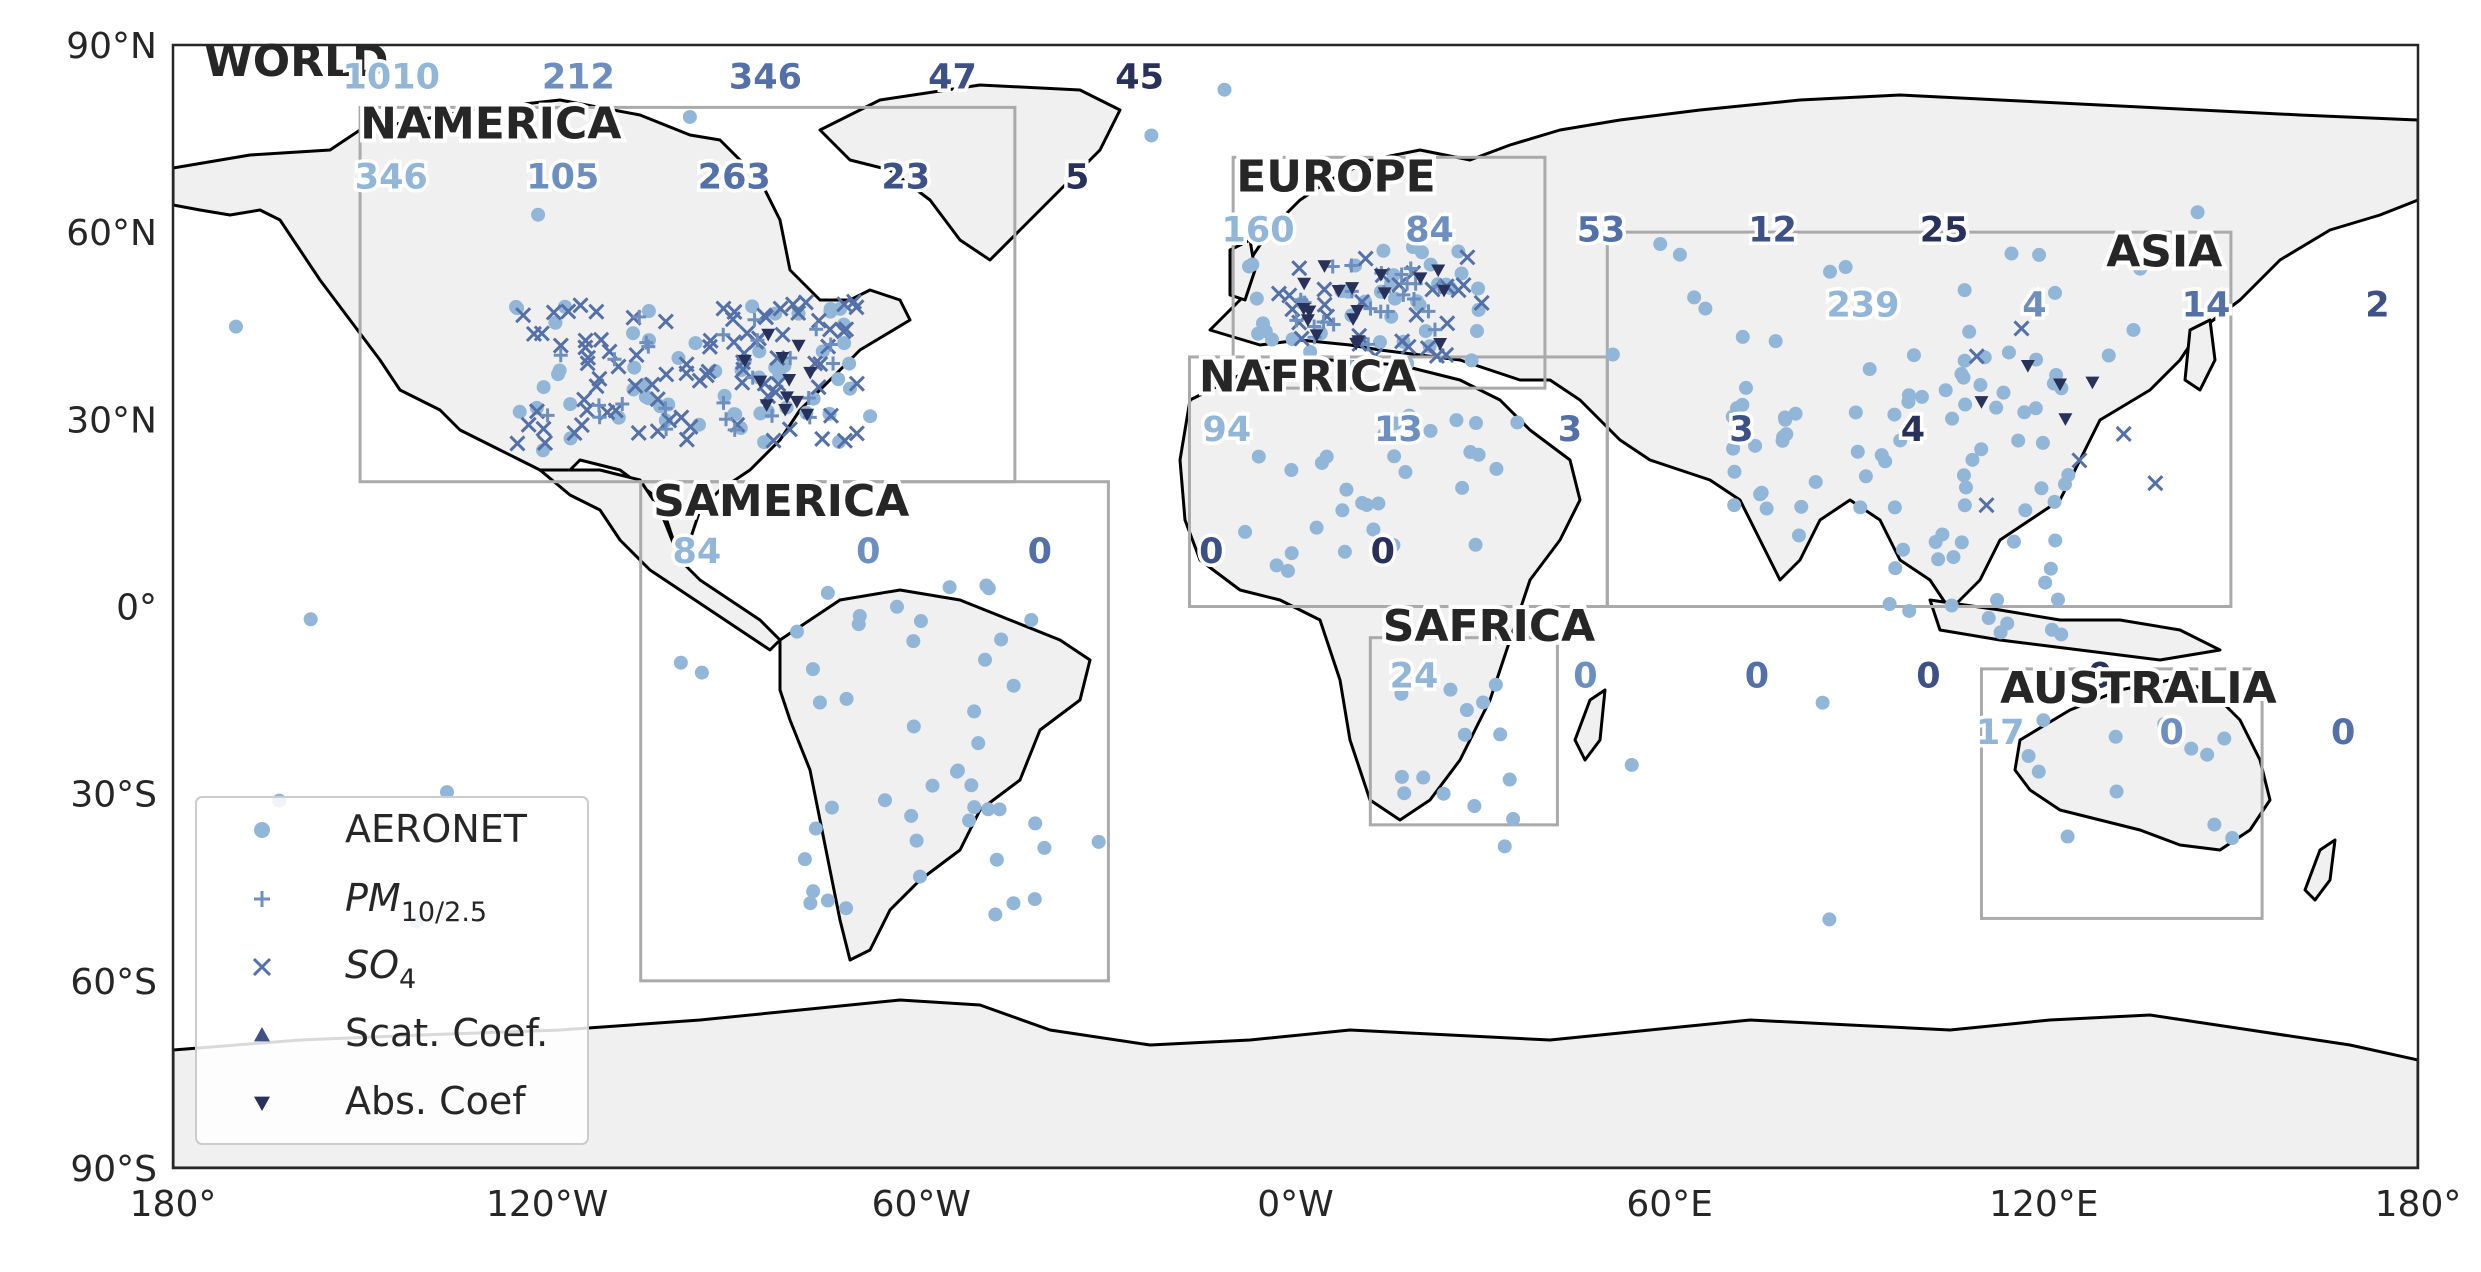 Image resolution: width=2481 pixels, height=1272 pixels. What do you see at coordinates (2171, 733) in the screenshot?
I see `region-count-australia-1: 0` at bounding box center [2171, 733].